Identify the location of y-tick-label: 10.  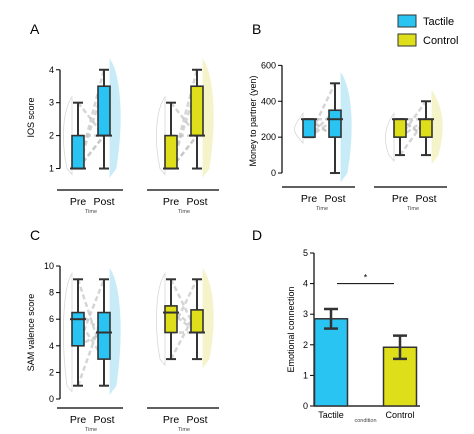
(49, 266).